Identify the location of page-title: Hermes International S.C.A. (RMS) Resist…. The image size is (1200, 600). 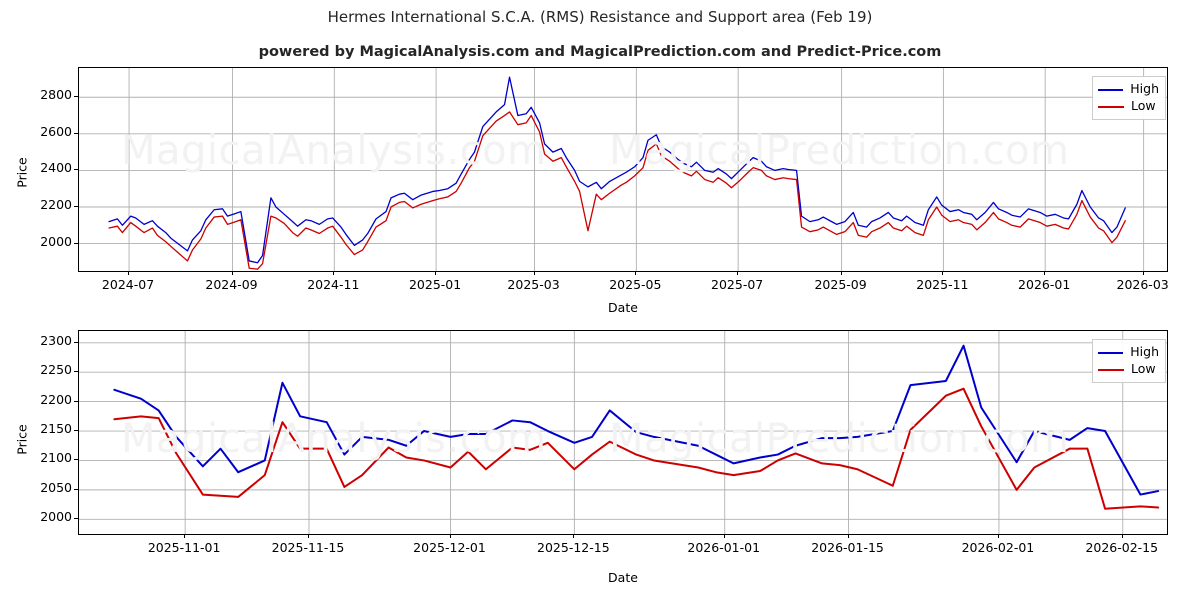
(600, 17).